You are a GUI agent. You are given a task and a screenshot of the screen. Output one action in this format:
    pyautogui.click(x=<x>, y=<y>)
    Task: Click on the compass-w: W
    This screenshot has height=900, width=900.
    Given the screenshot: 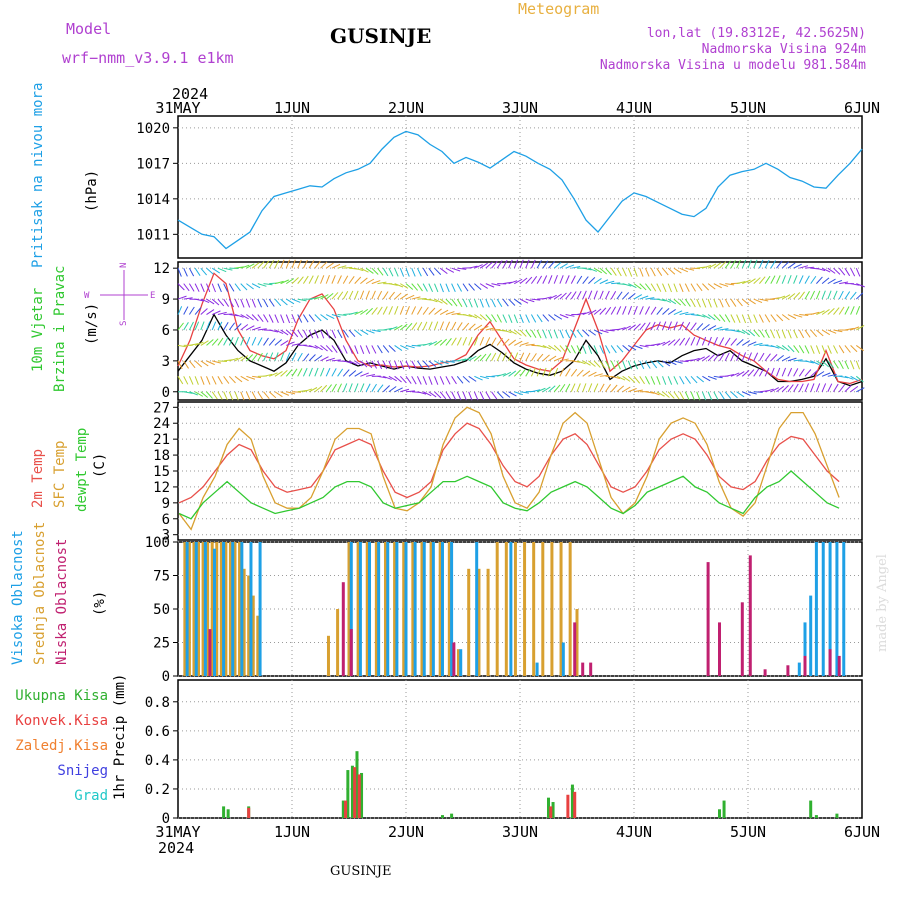 What is the action you would take?
    pyautogui.click(x=87, y=296)
    